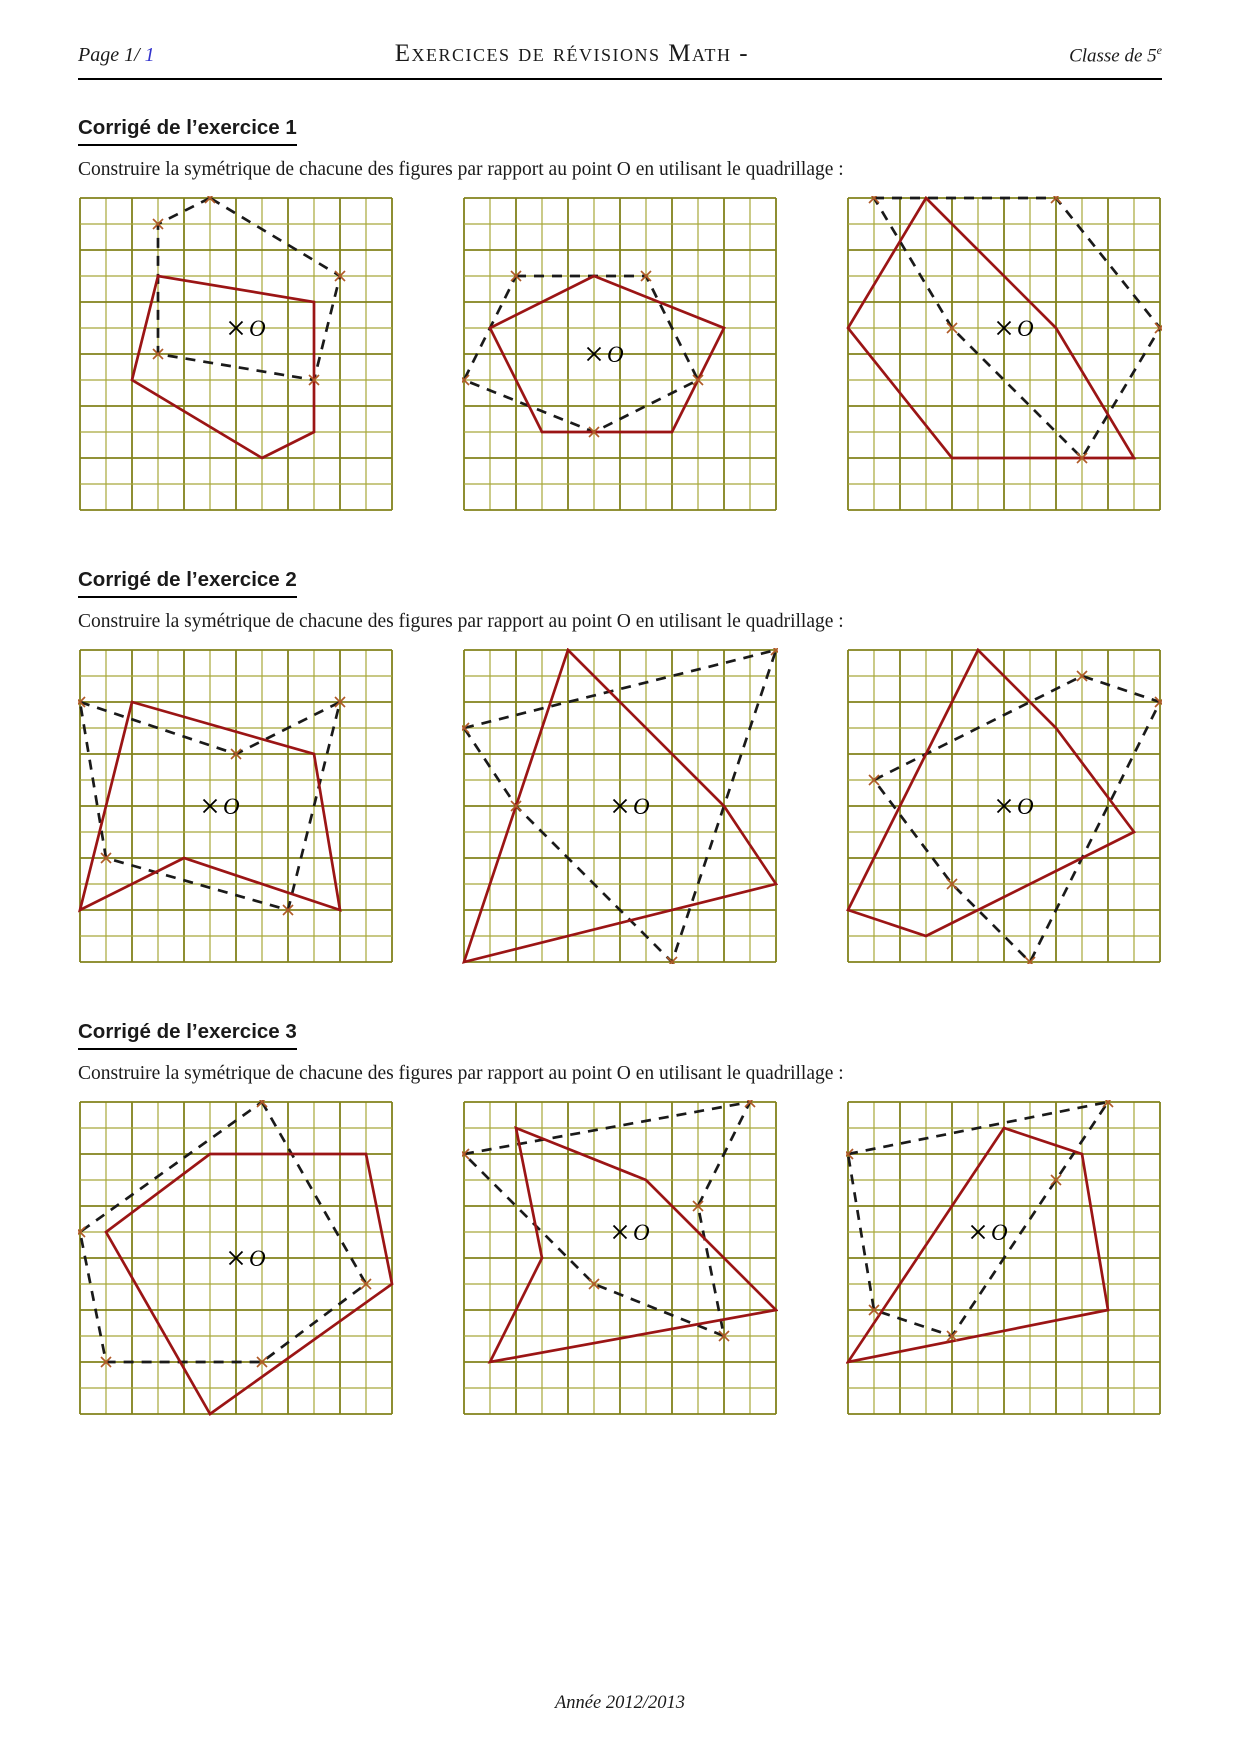  I want to click on page-counter-current: 1, so click(149, 55).